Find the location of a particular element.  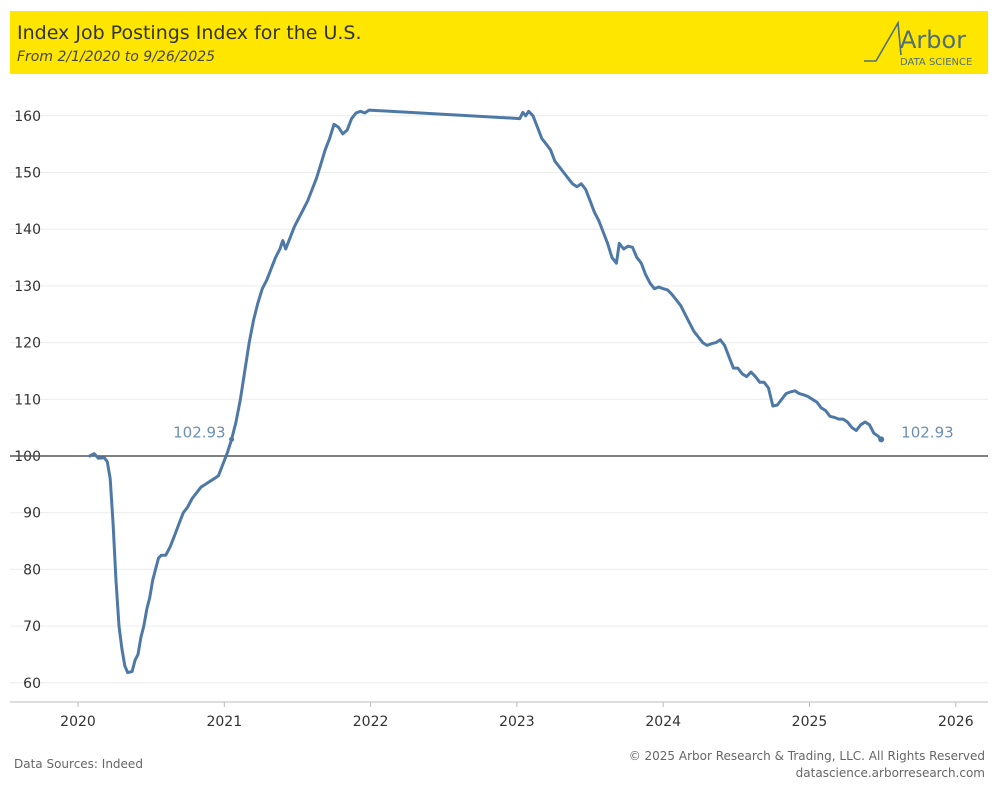

logo-name: Arbor is located at coordinates (933, 40).